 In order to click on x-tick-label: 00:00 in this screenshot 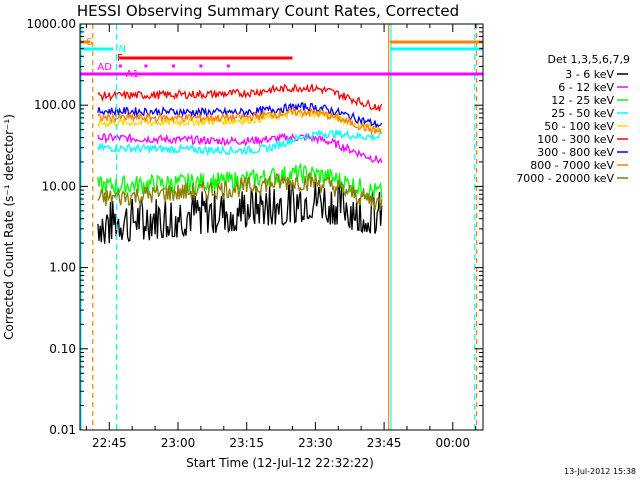, I will do `click(452, 443)`.